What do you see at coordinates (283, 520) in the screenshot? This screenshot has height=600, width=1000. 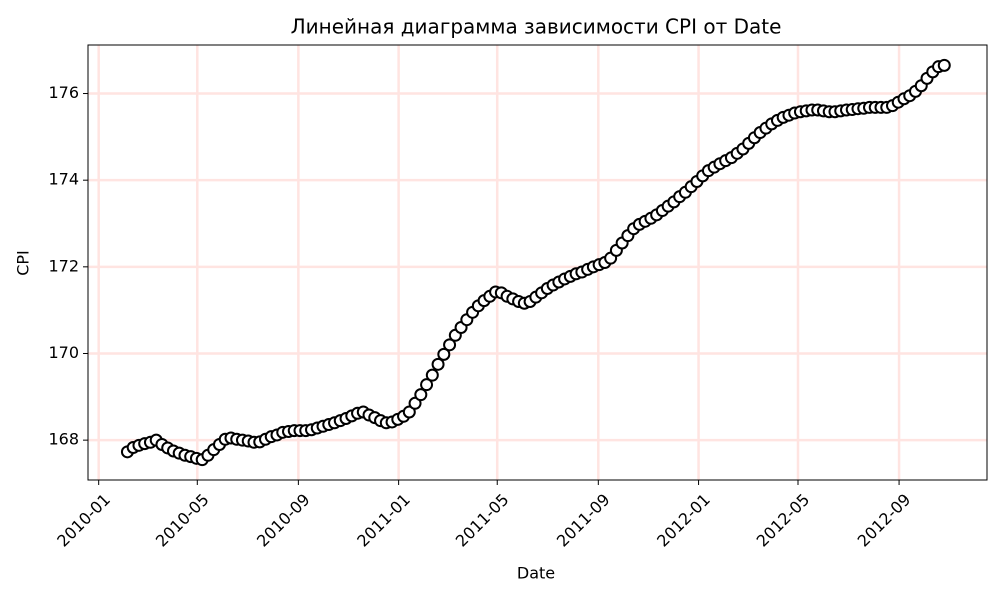 I see `x-tick-label: 2010-09` at bounding box center [283, 520].